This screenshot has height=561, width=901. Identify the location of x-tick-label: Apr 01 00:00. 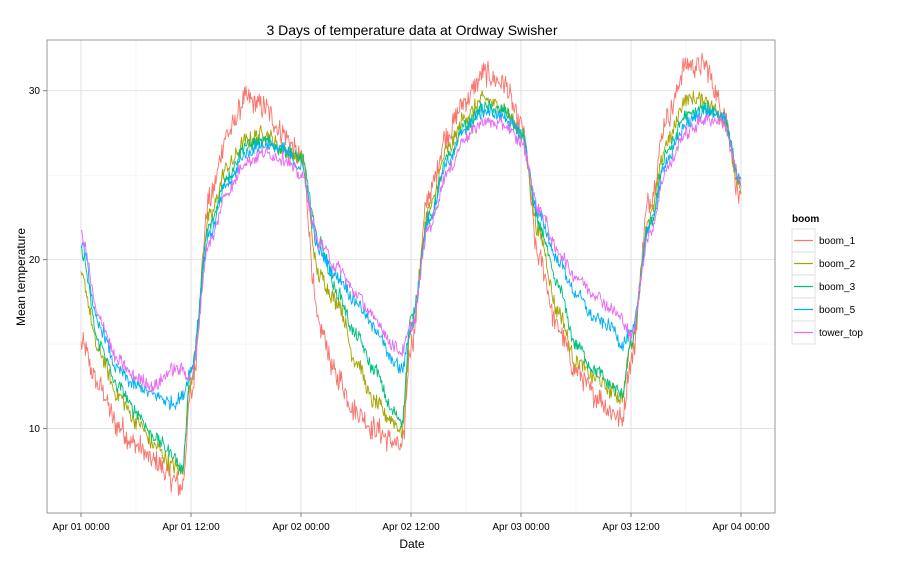
(81, 527).